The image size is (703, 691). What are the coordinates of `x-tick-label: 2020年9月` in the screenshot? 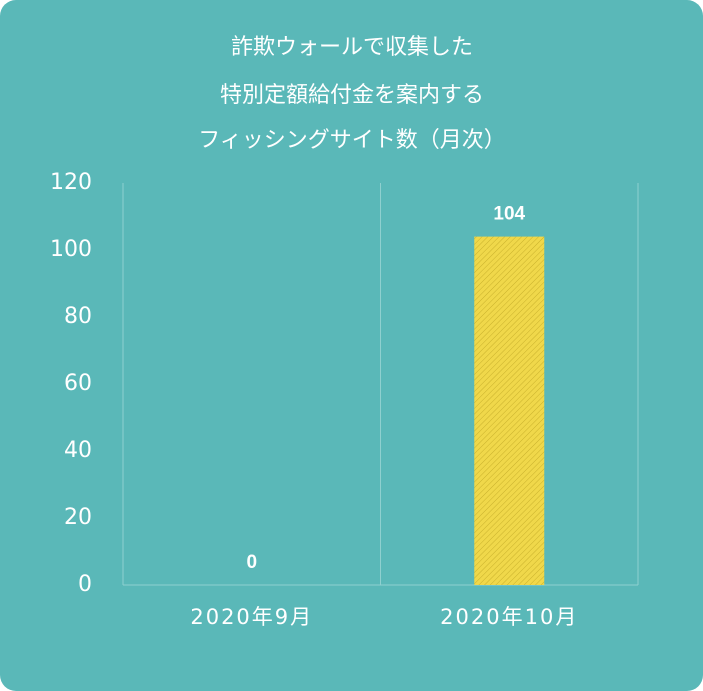 It's located at (251, 617).